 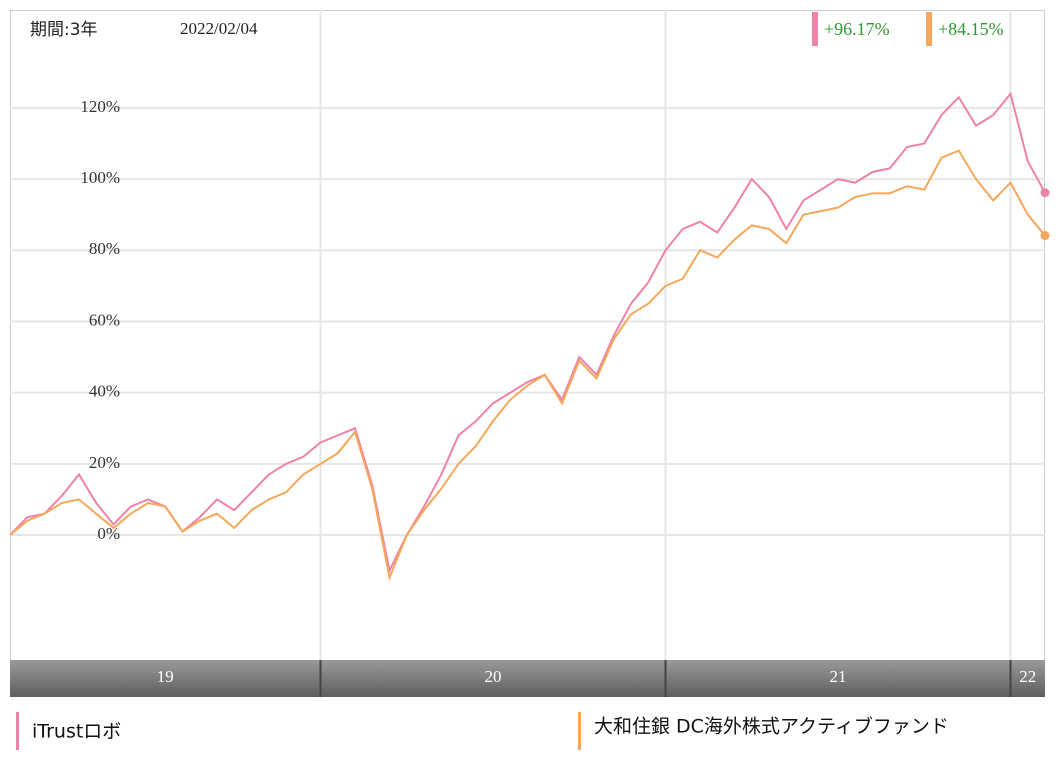 What do you see at coordinates (104, 248) in the screenshot?
I see `y-tick-label: 80%` at bounding box center [104, 248].